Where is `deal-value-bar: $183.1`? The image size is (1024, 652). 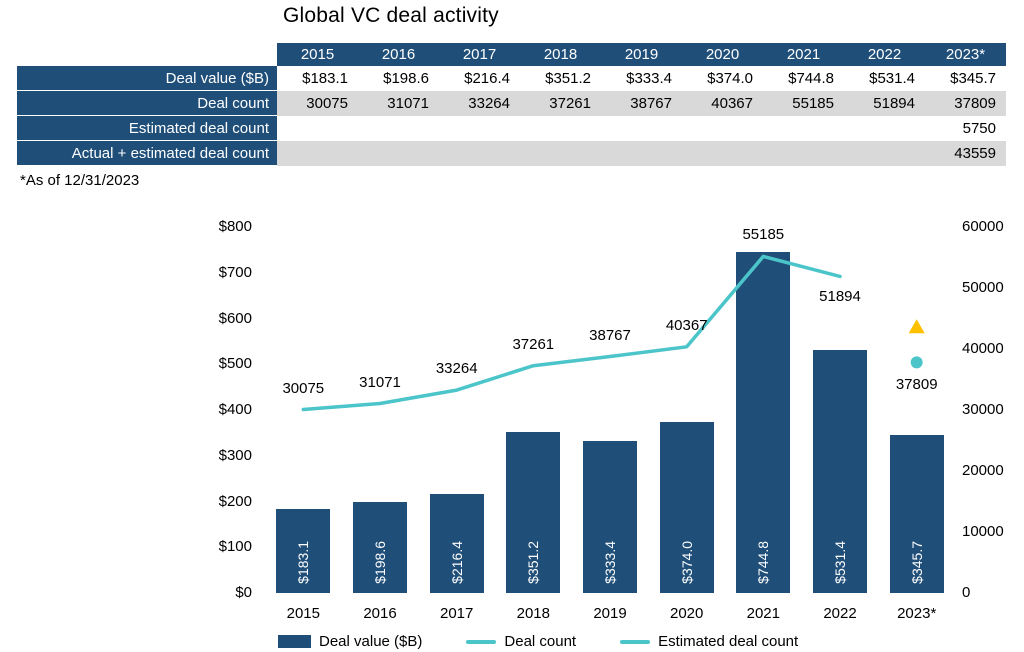 deal-value-bar: $183.1 is located at coordinates (303, 551).